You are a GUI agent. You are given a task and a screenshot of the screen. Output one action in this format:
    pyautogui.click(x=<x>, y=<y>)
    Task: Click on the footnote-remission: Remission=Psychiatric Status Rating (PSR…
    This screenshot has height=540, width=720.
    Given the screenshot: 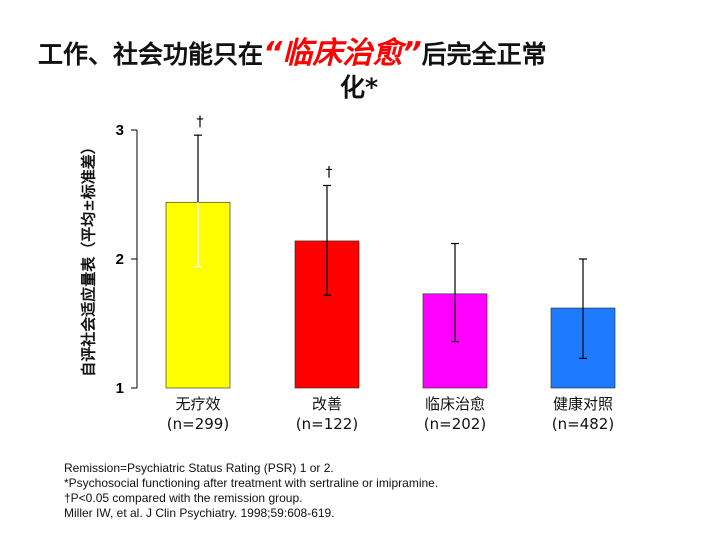 What is the action you would take?
    pyautogui.click(x=199, y=468)
    